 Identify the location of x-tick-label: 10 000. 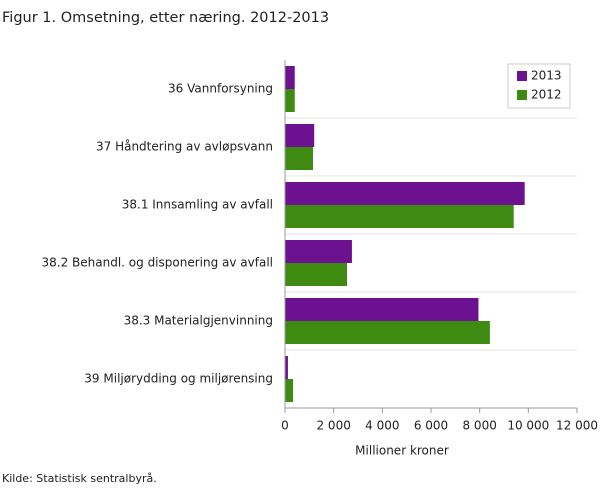
(528, 426).